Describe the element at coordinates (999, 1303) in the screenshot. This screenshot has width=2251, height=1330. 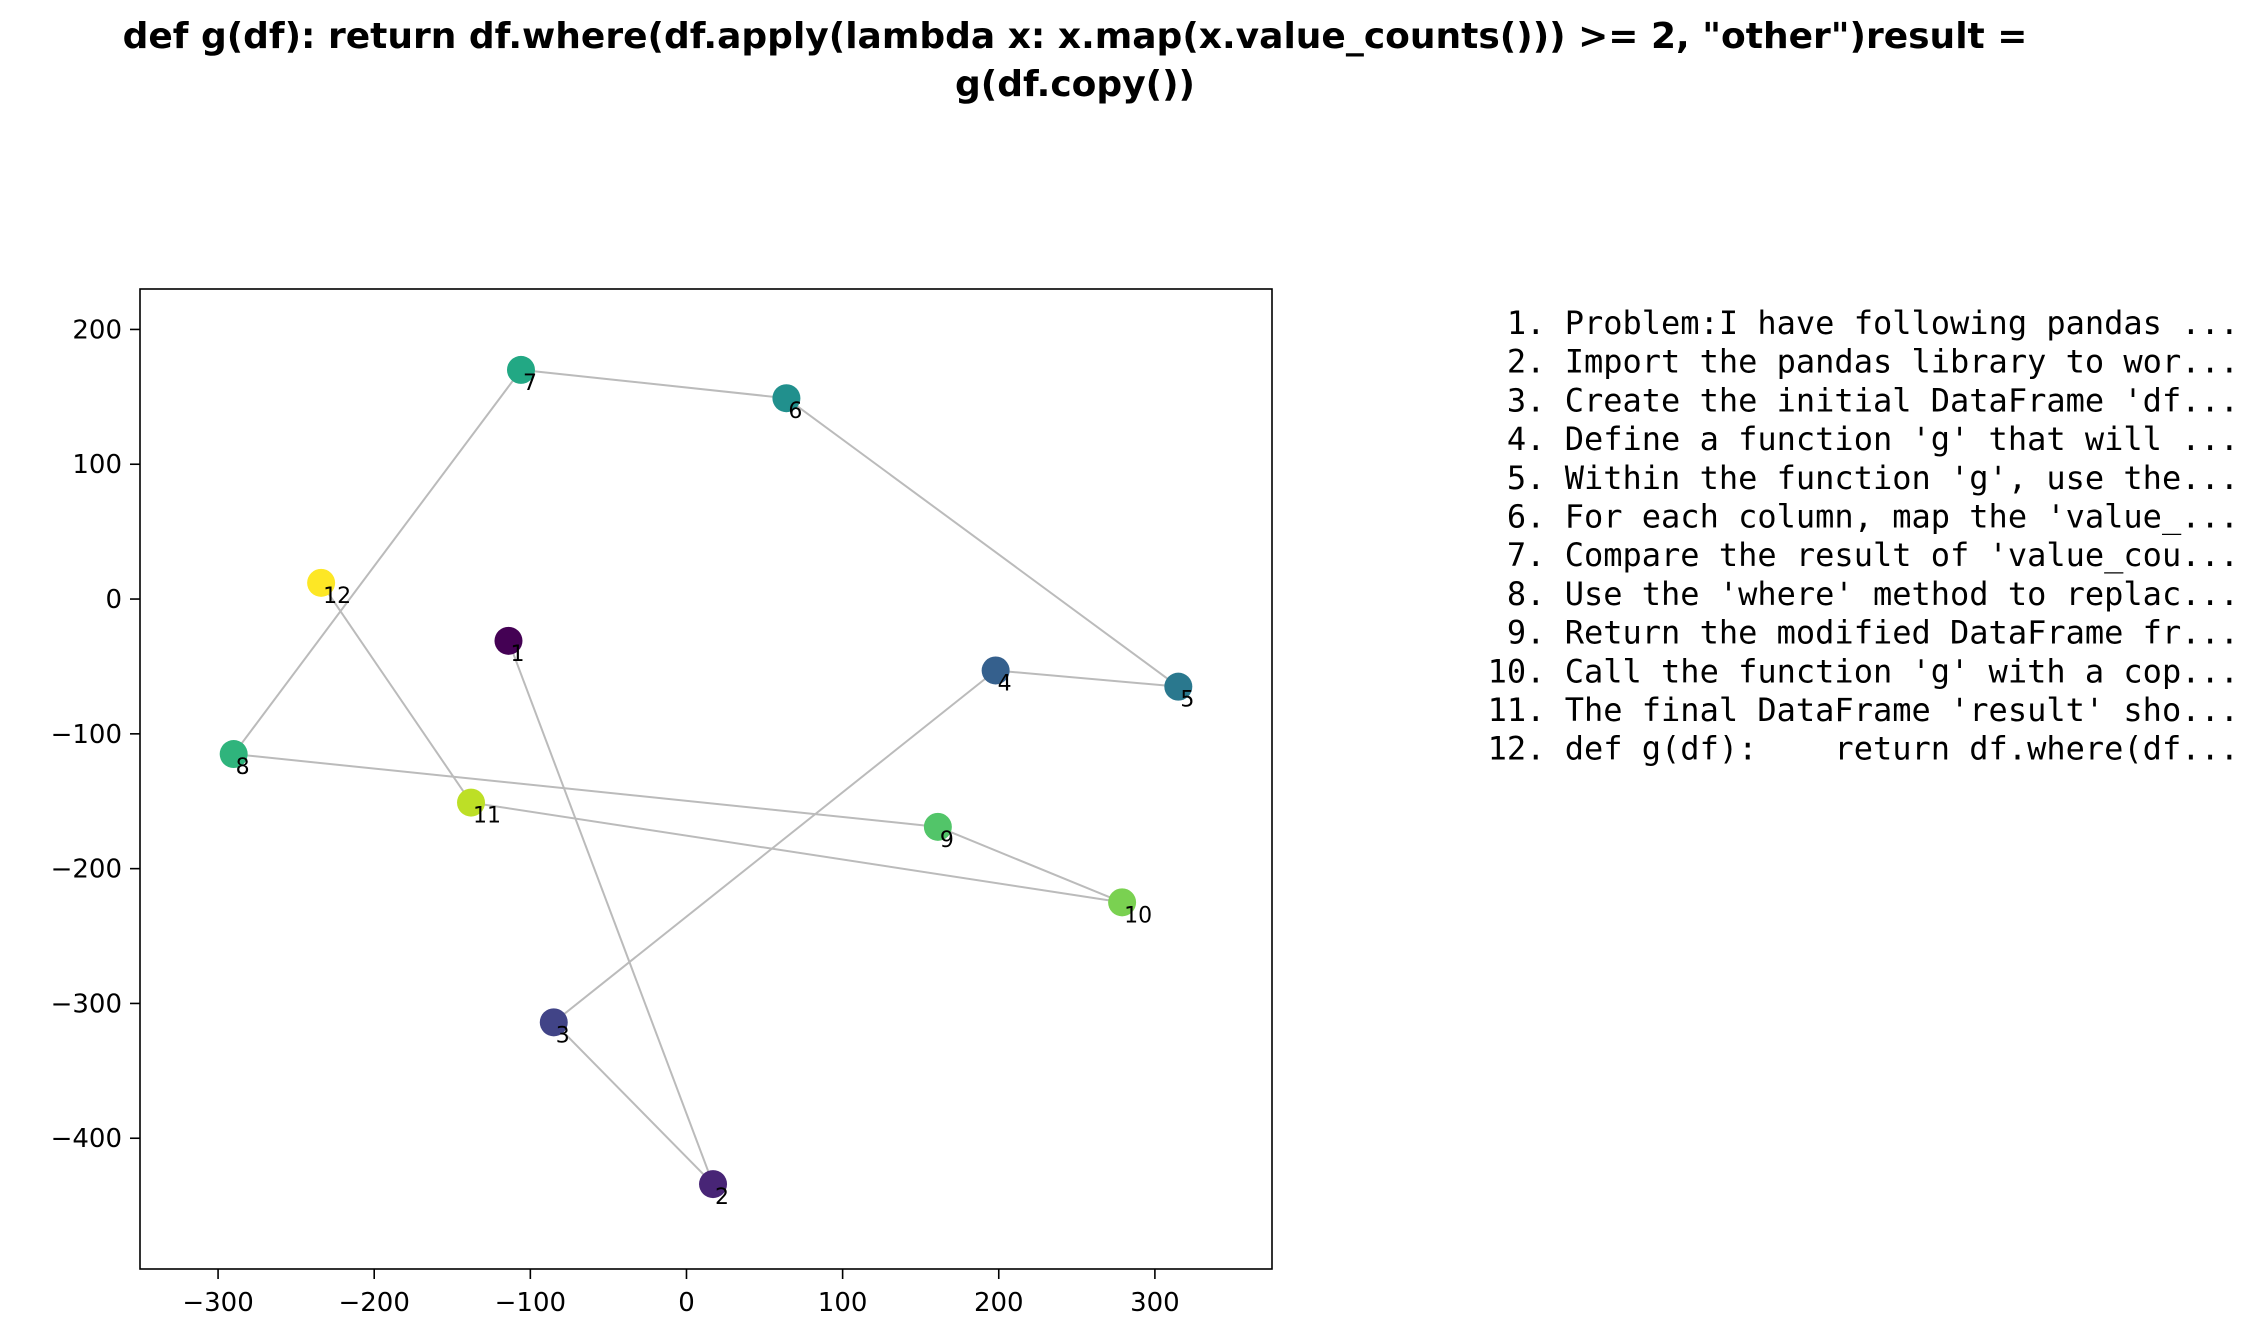
I see `x-tick-label: 200` at that location.